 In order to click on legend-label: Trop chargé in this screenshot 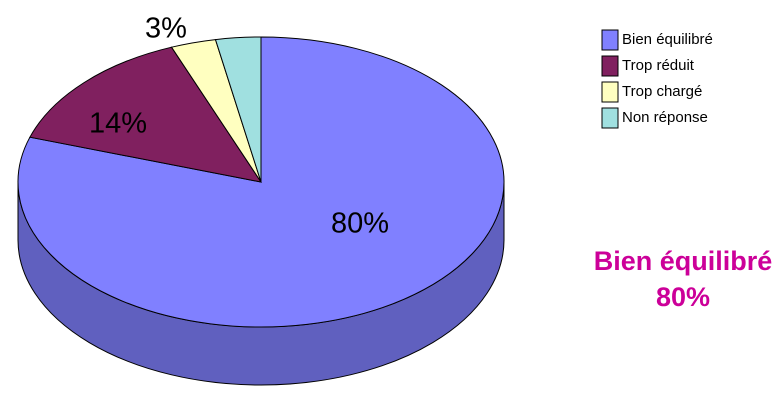, I will do `click(662, 91)`.